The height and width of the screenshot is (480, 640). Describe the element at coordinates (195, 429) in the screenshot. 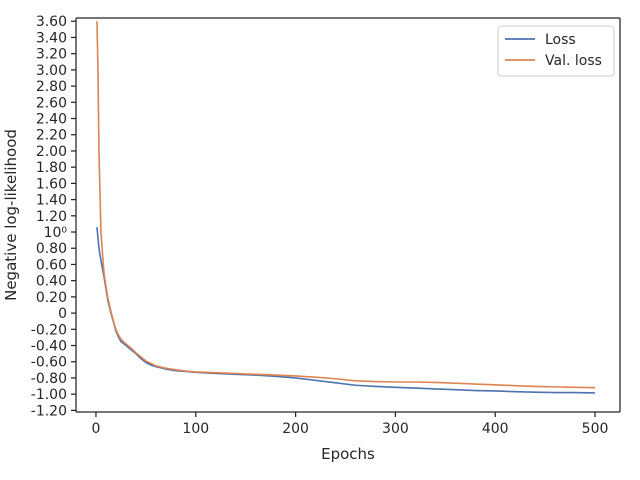

I see `x-tick-label: 100` at that location.